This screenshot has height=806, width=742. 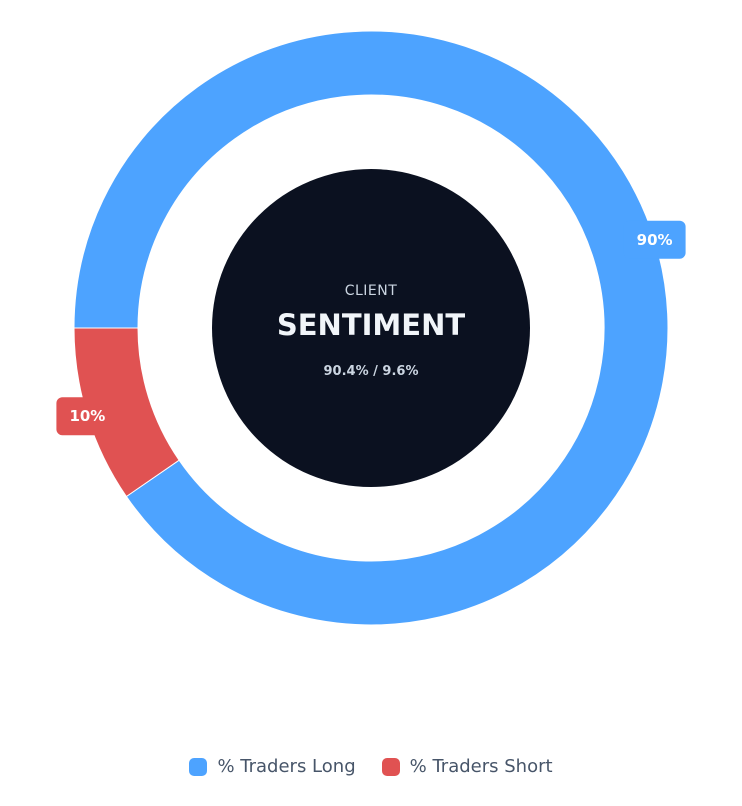 I want to click on center-title: SENTIMENT, so click(x=371, y=325).